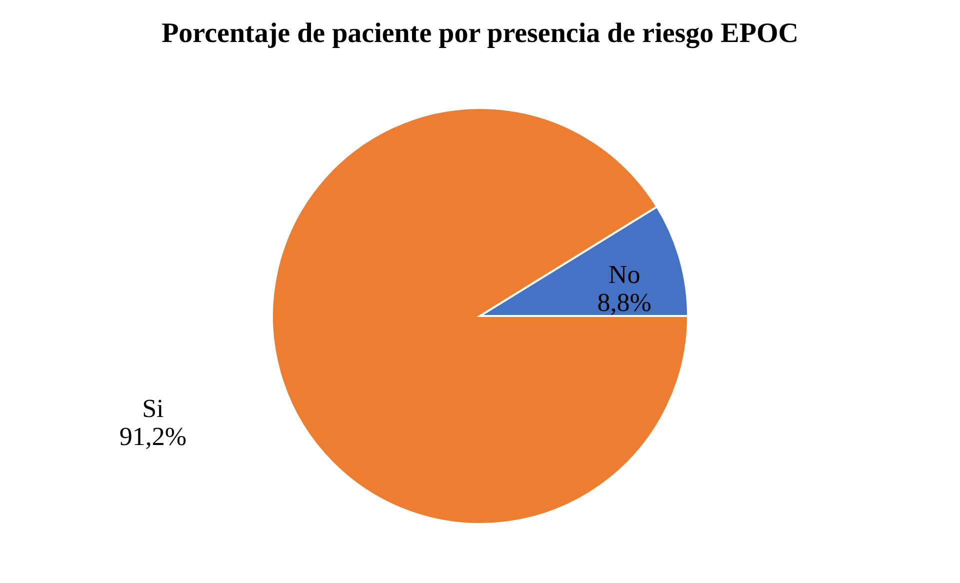  What do you see at coordinates (480, 33) in the screenshot?
I see `chart-title: Porcentaje de paciente por presencia de riesgo EPOC` at bounding box center [480, 33].